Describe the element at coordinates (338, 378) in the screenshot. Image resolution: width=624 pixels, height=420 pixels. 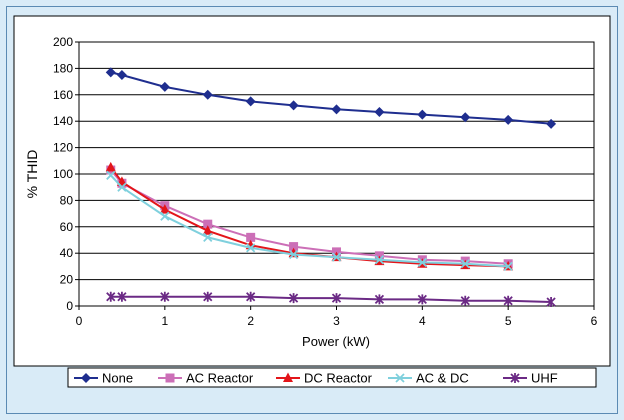
I see `legend-label: DC Reactor` at that location.